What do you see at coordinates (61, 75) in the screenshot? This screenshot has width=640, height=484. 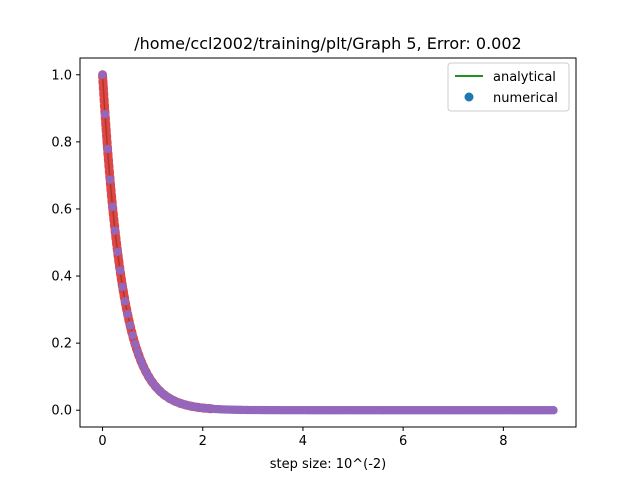 I see `y-tick-label: 1.0` at bounding box center [61, 75].